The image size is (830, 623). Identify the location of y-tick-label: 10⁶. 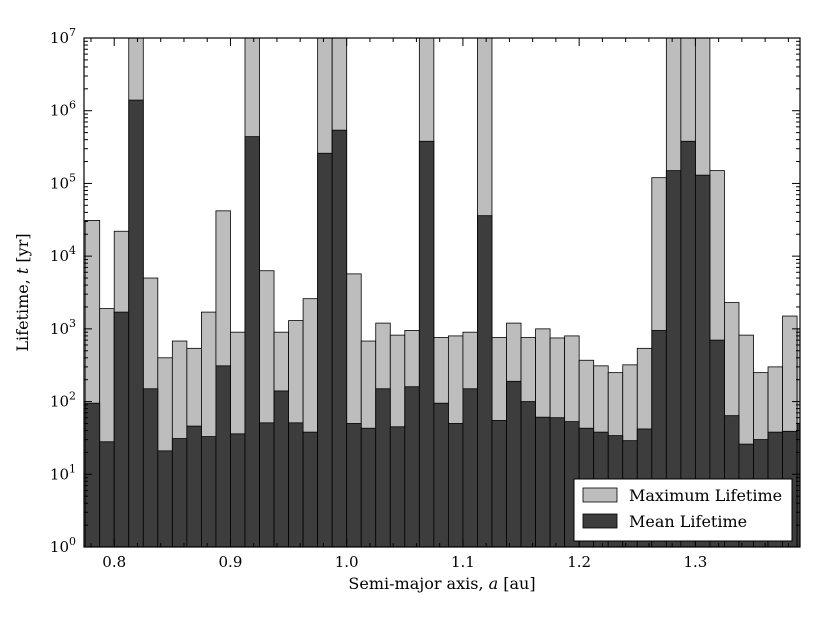
(63, 109).